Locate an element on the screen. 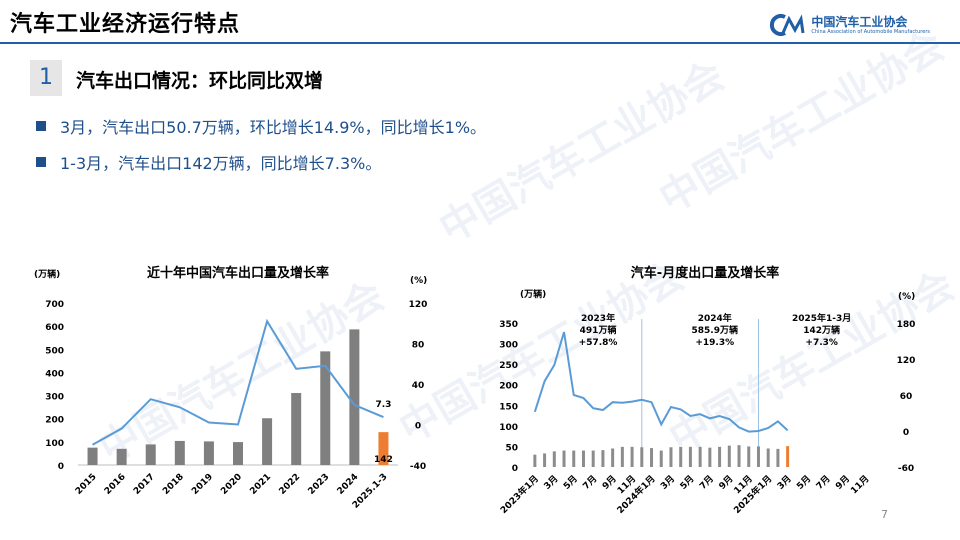 The image size is (960, 540). x-tick-label: 2016 is located at coordinates (115, 484).